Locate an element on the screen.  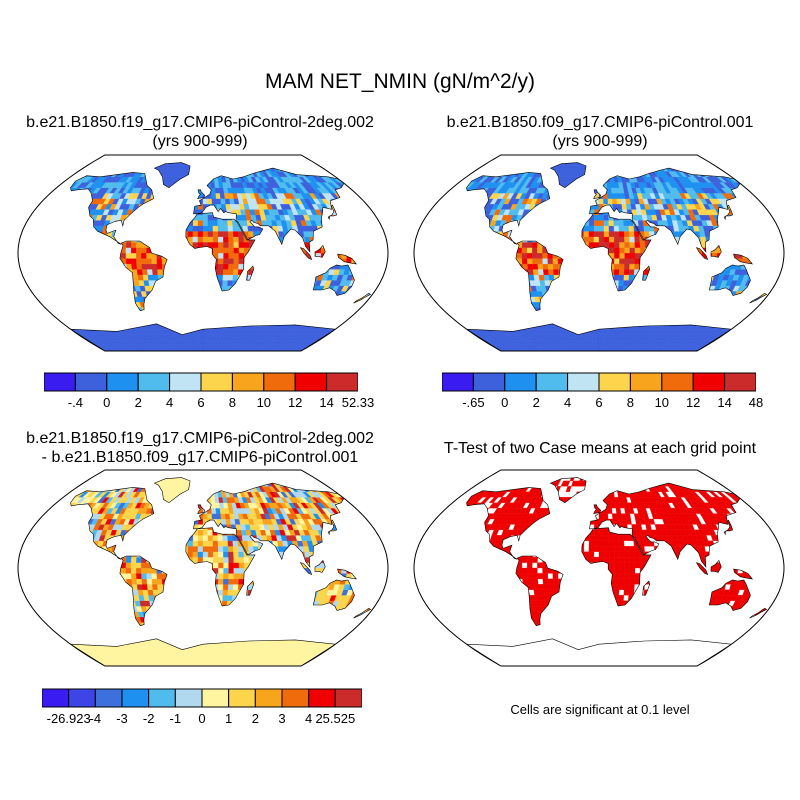
colorbar-case2-labels: -.65 0 2 4 6 8 10 12 14 48 is located at coordinates (602, 403).